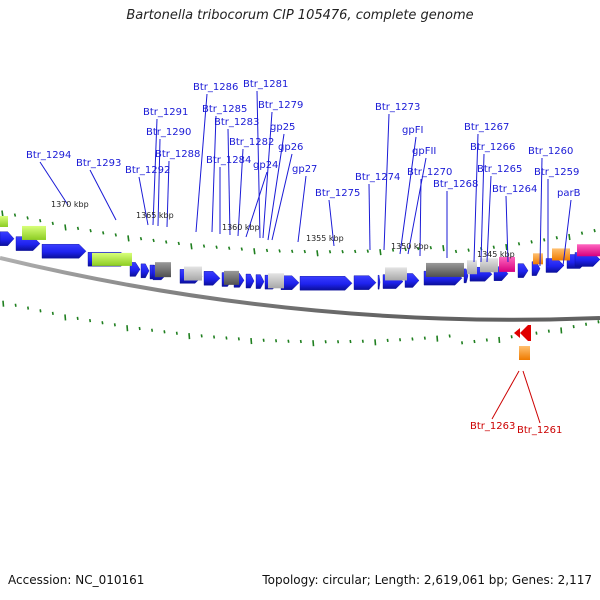 This screenshot has height=600, width=600. I want to click on gene-label-btr_1261: Btr_1261, so click(539, 430).